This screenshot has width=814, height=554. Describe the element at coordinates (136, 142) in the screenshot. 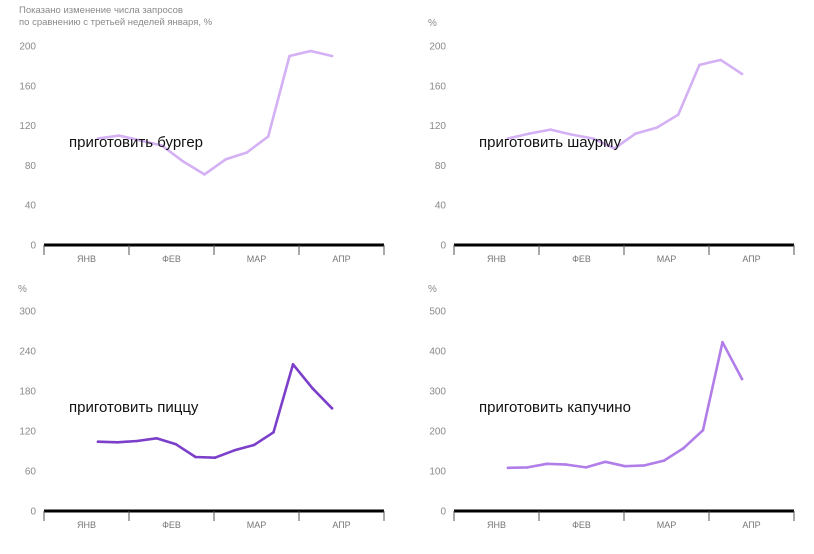

I see `series-label: приготовить бургер` at that location.